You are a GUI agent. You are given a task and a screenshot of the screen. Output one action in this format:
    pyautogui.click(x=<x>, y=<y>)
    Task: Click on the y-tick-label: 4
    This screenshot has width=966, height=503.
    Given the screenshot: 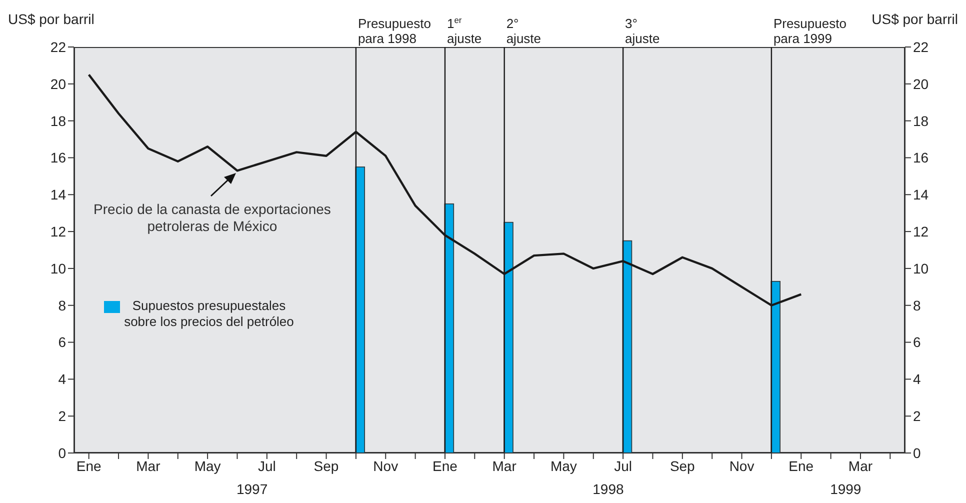 What is the action you would take?
    pyautogui.click(x=62, y=379)
    